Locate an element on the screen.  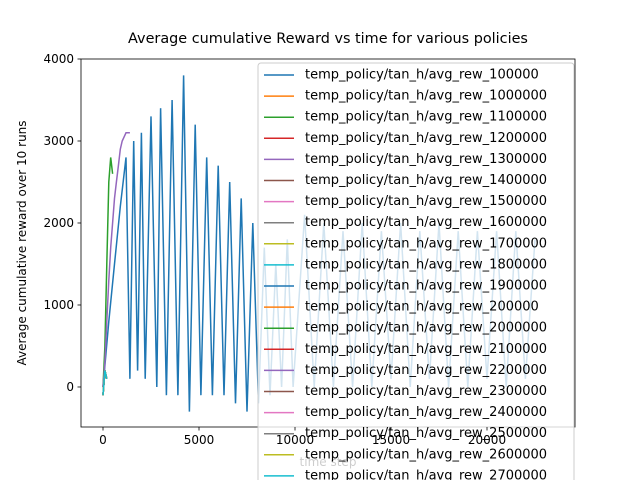
legend-label: temp_policy/tan_h/avg_rew_1200000 is located at coordinates (426, 138).